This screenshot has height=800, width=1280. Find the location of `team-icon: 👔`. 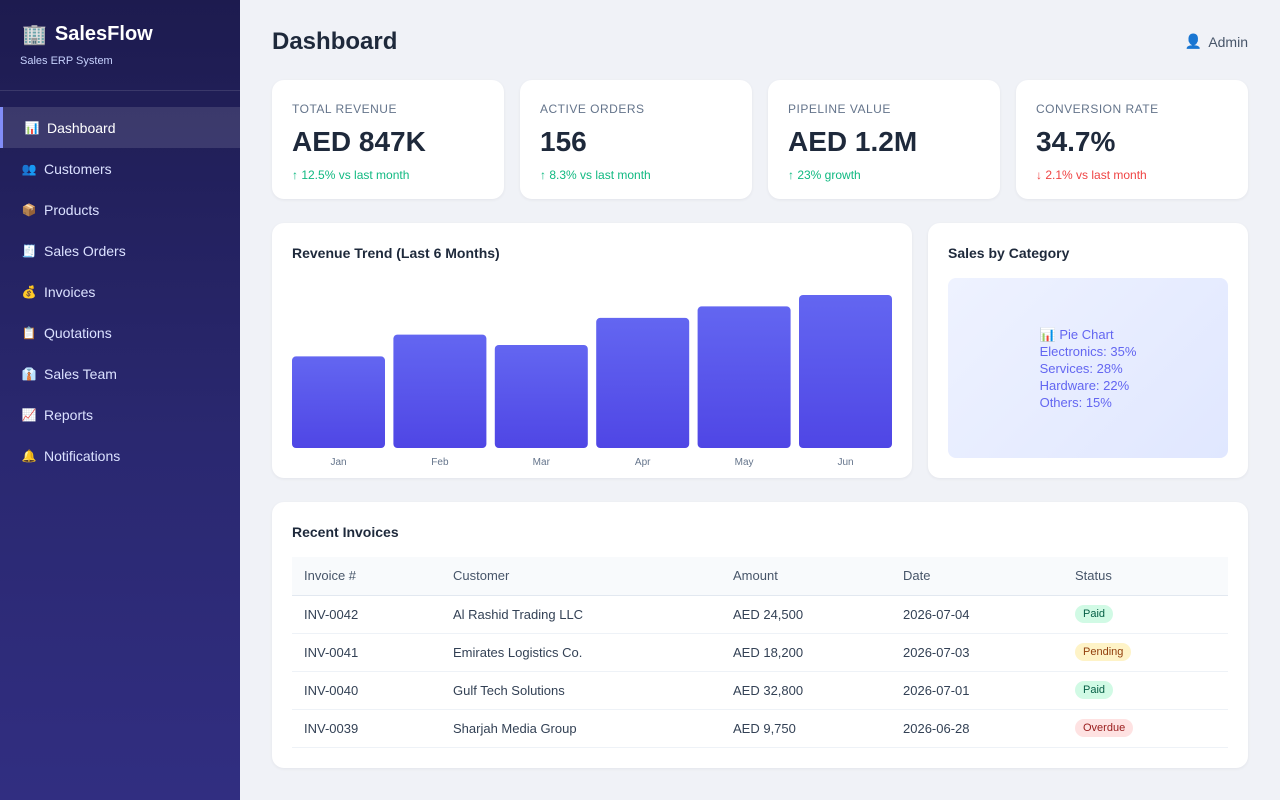

team-icon: 👔 is located at coordinates (29, 373).